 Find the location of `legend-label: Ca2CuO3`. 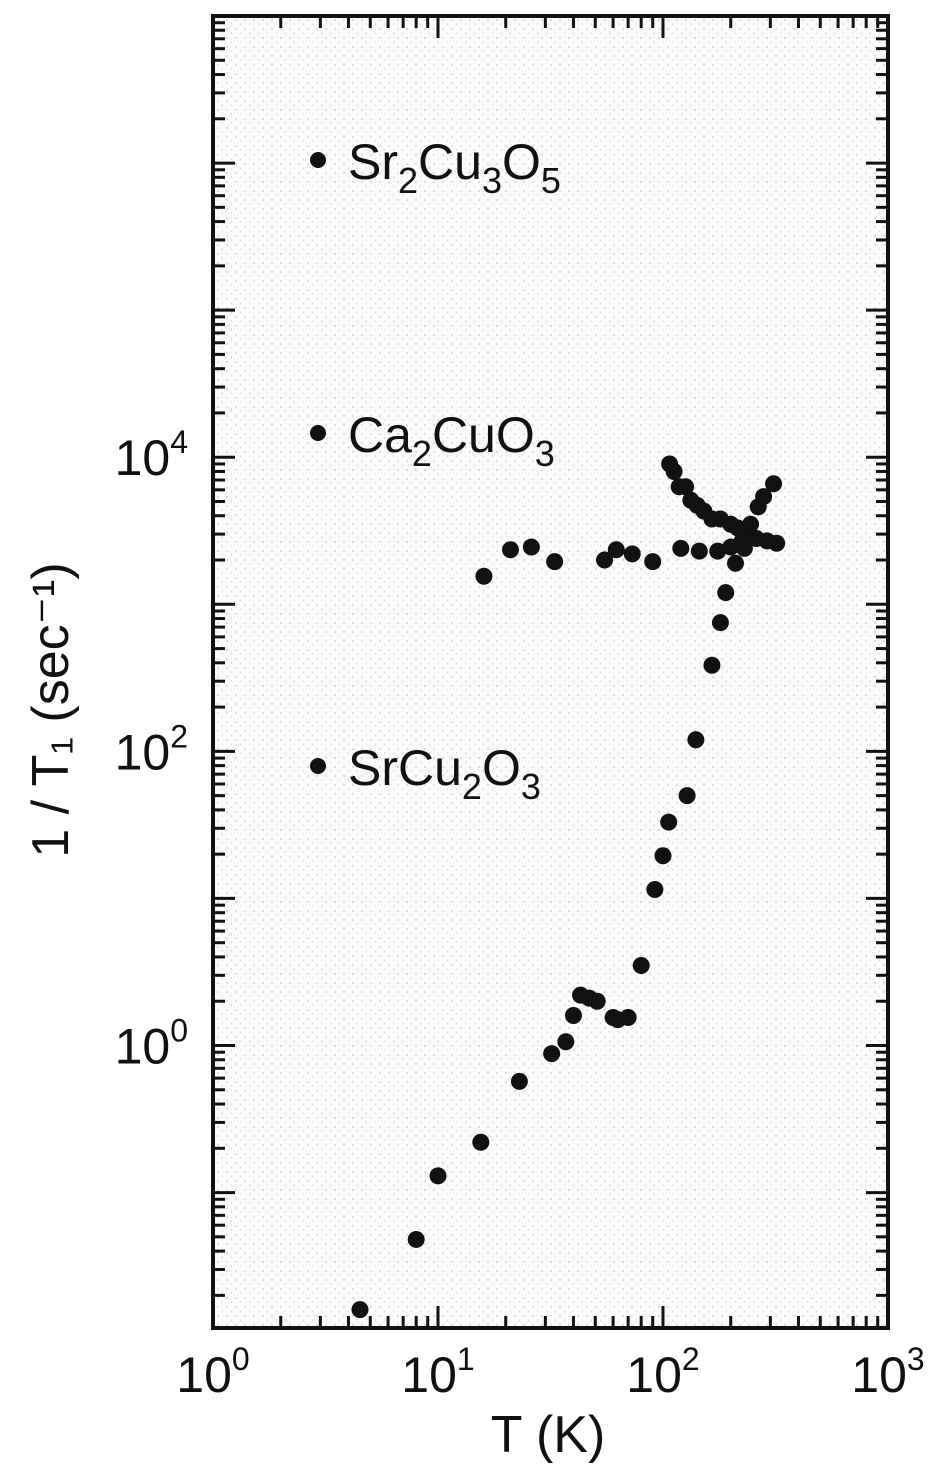

legend-label: Ca2CuO3 is located at coordinates (451, 440).